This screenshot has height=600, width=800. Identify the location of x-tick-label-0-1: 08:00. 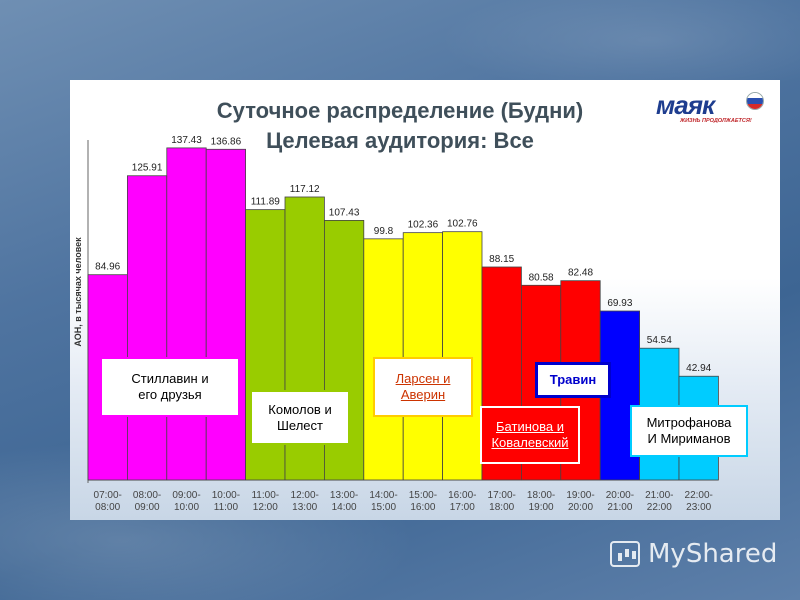
(107, 507).